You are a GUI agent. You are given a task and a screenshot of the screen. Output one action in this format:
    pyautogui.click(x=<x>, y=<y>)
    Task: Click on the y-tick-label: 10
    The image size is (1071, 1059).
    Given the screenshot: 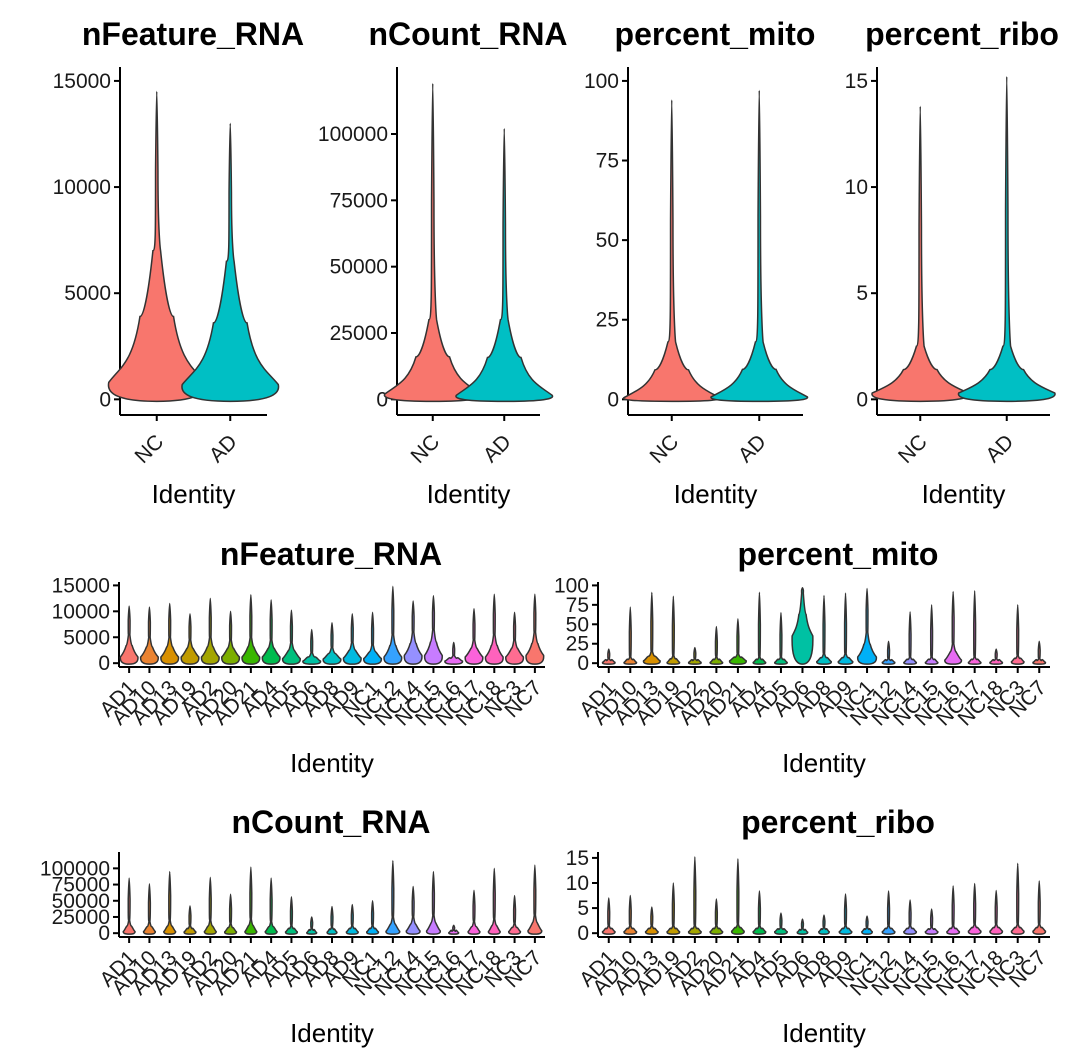 What is the action you would take?
    pyautogui.click(x=856, y=187)
    